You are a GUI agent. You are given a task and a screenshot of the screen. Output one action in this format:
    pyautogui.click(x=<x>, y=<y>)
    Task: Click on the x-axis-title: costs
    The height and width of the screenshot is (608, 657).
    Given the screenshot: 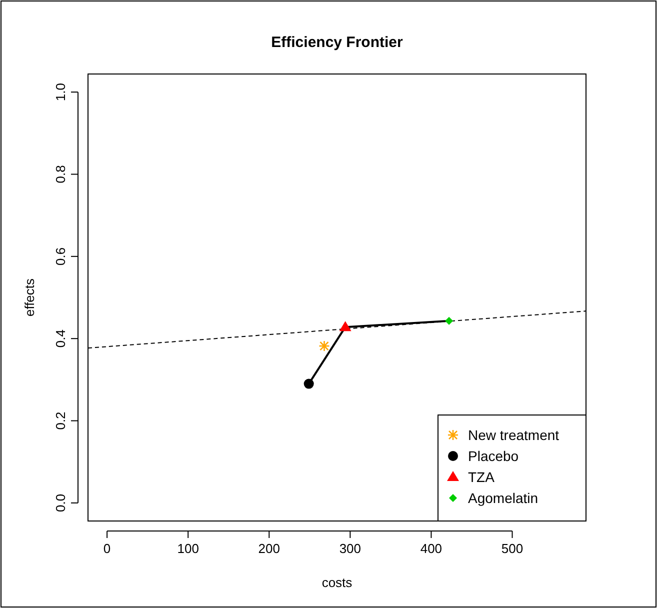 What is the action you would take?
    pyautogui.click(x=337, y=582)
    